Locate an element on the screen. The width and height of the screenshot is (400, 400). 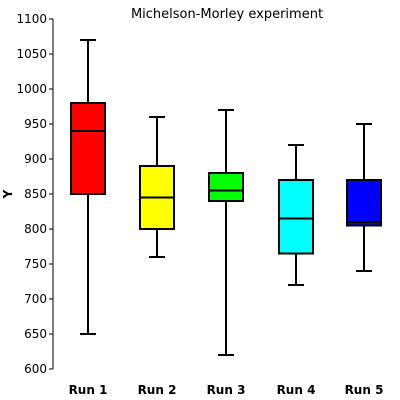
y-tick-label: 1050 is located at coordinates (31, 54).